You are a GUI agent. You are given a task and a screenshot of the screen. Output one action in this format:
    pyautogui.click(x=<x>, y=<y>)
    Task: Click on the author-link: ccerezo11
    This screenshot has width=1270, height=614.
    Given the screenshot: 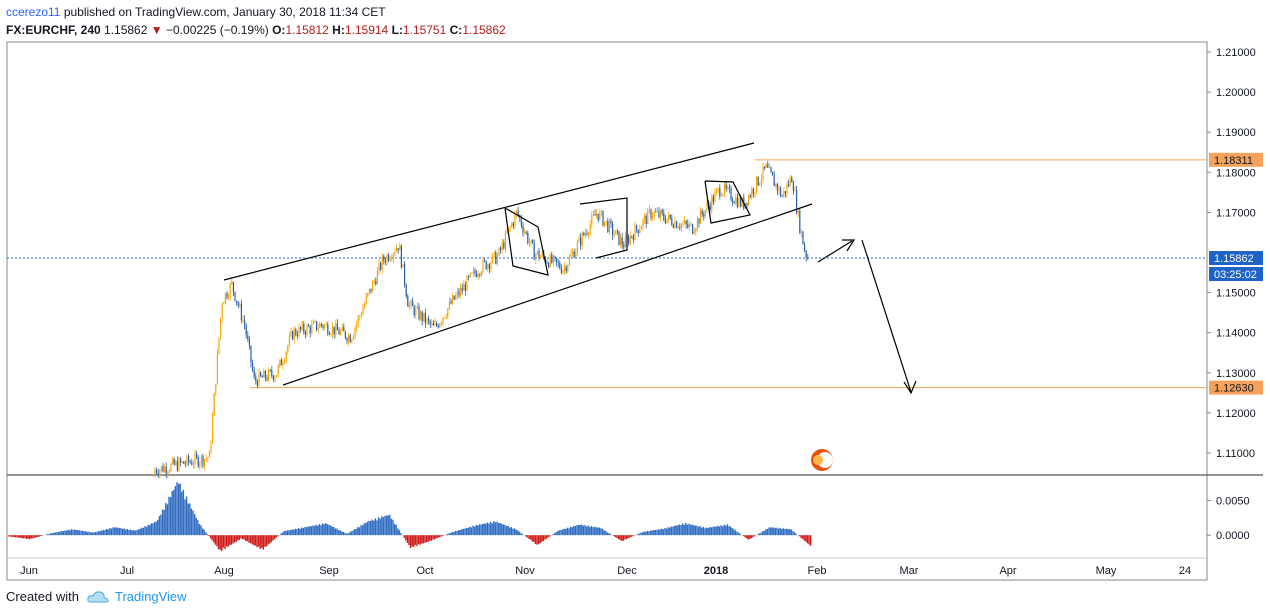 What is the action you would take?
    pyautogui.click(x=33, y=12)
    